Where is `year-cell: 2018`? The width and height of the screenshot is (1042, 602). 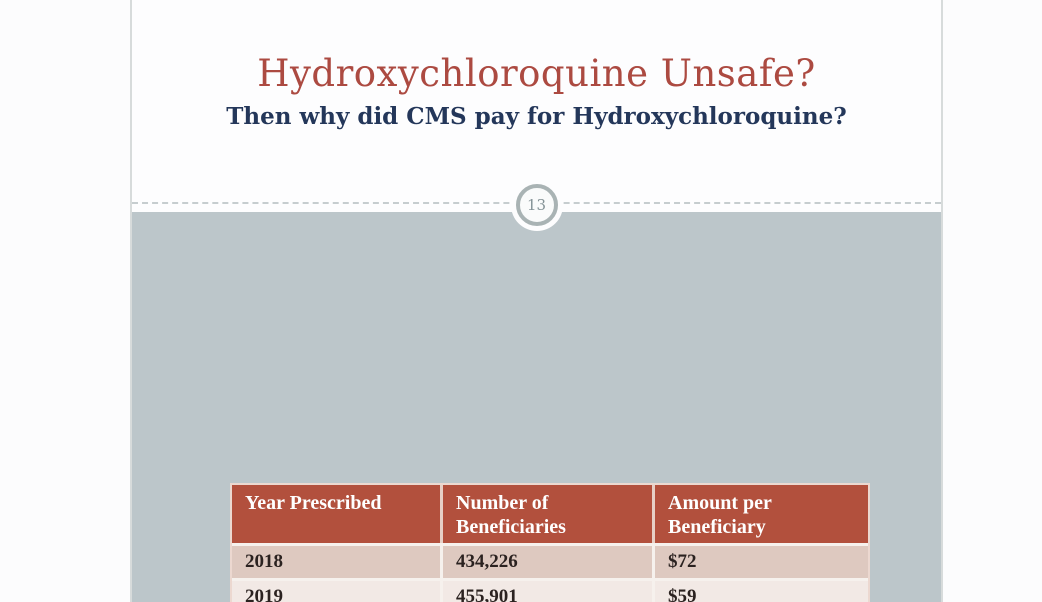
year-cell: 2018 is located at coordinates (336, 560).